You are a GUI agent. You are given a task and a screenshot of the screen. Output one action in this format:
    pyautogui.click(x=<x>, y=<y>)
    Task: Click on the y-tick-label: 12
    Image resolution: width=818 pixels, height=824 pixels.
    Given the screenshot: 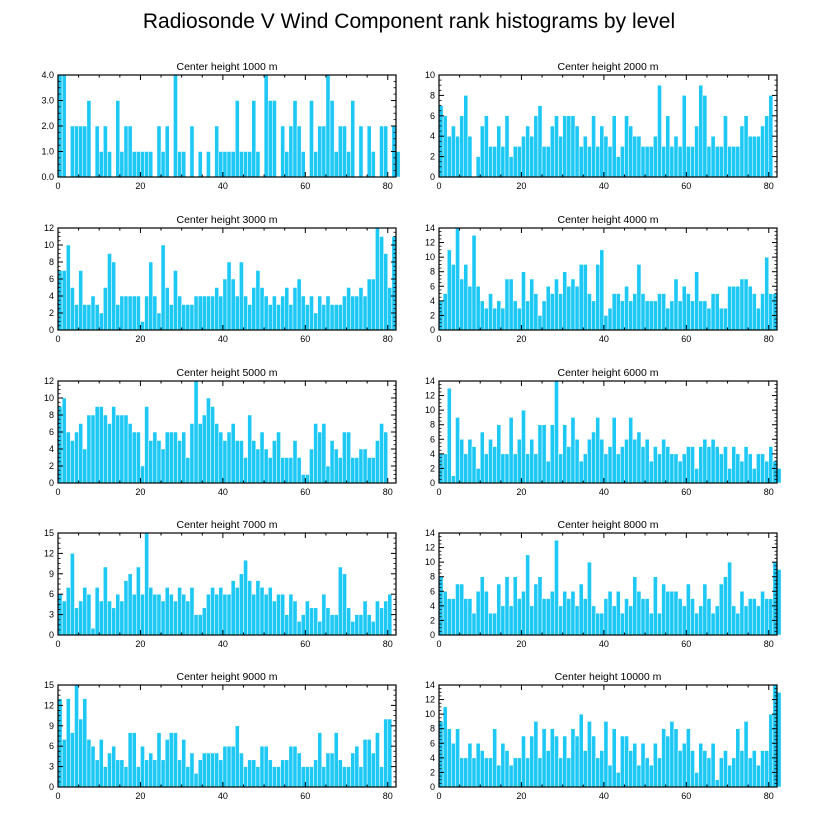 What is the action you would take?
    pyautogui.click(x=430, y=548)
    